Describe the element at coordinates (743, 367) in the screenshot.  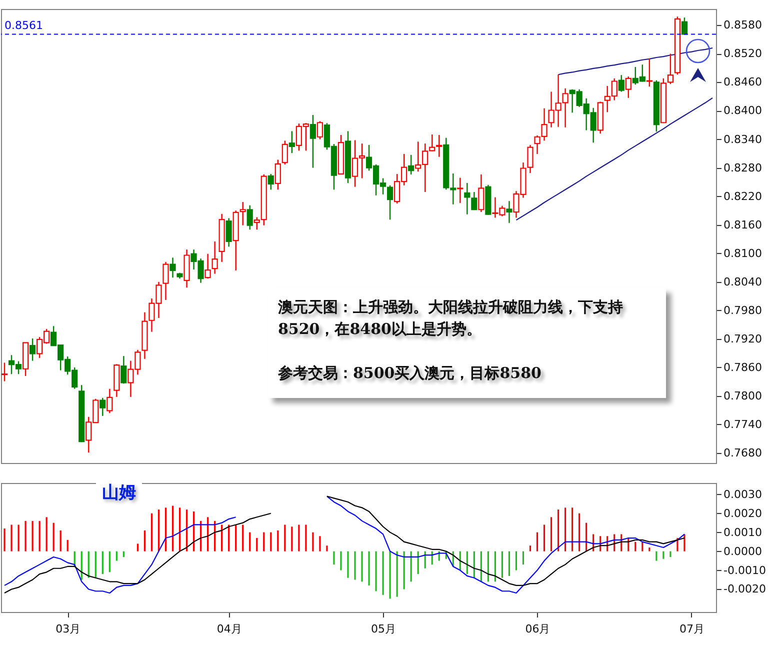
I see `y-tick-label: 0.7860` at that location.